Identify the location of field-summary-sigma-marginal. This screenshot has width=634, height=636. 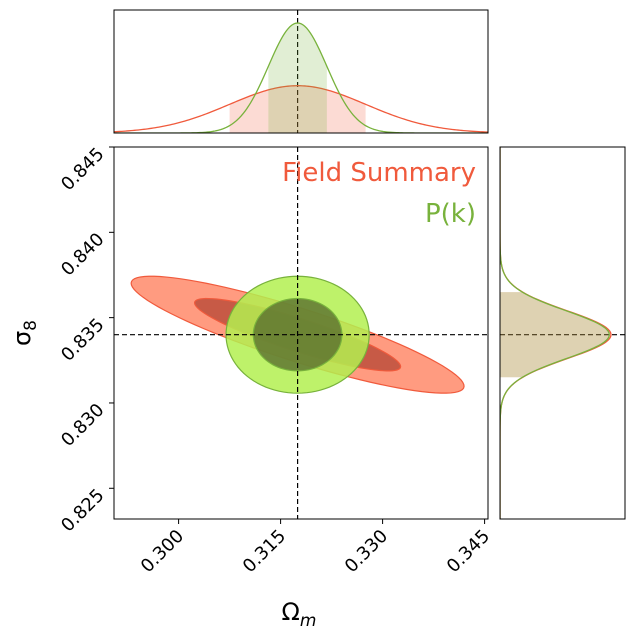
(556, 333).